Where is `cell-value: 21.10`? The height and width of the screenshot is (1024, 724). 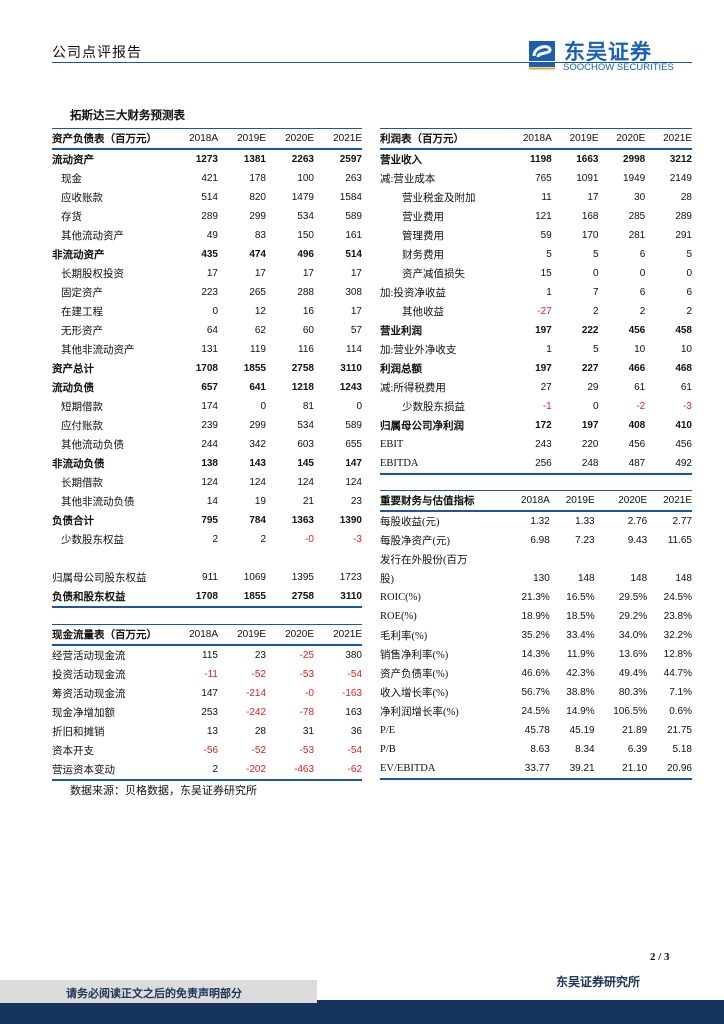 cell-value: 21.10 is located at coordinates (621, 769).